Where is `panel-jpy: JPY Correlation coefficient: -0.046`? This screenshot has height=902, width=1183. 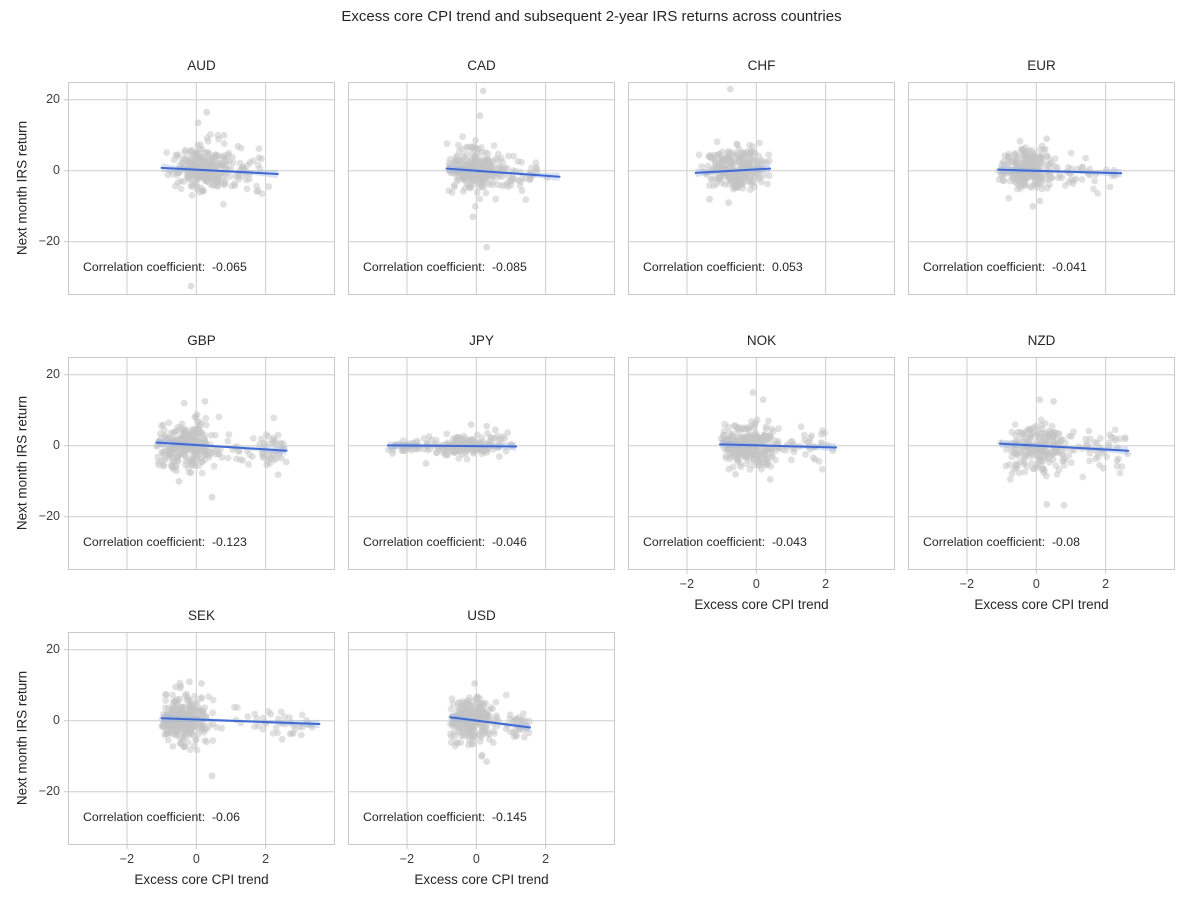 panel-jpy: JPY Correlation coefficient: -0.046 is located at coordinates (481, 451).